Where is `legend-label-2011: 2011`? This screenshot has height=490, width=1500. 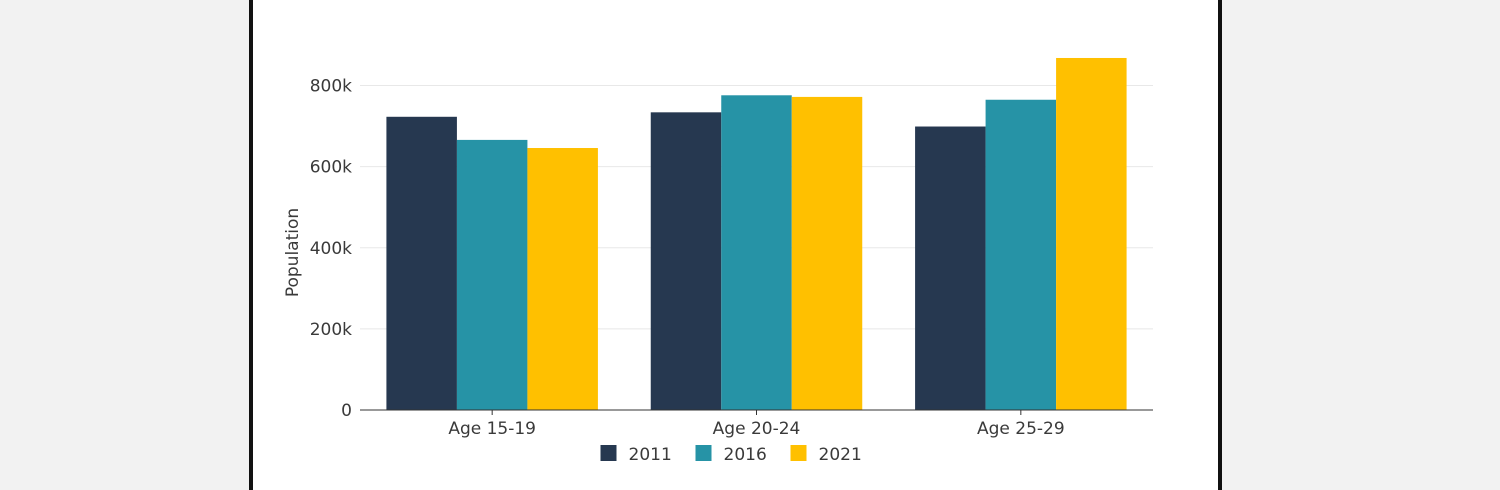
legend-label-2011: 2011 is located at coordinates (650, 455).